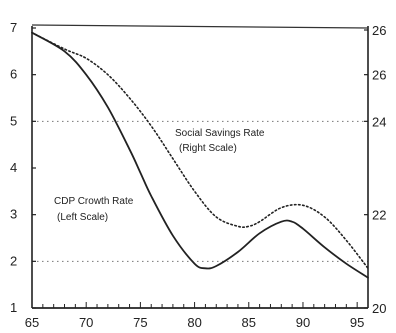 The image size is (396, 333). What do you see at coordinates (86, 322) in the screenshot?
I see `x-tick-label: 70` at bounding box center [86, 322].